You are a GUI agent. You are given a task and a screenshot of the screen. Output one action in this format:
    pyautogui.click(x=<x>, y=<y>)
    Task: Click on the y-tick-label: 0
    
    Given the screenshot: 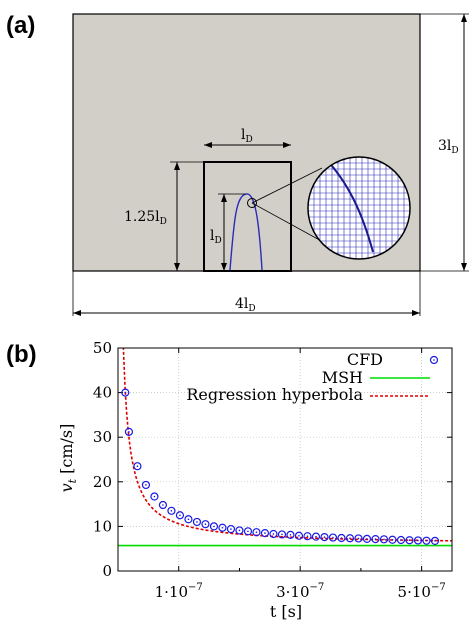 What is the action you would take?
    pyautogui.click(x=107, y=571)
    